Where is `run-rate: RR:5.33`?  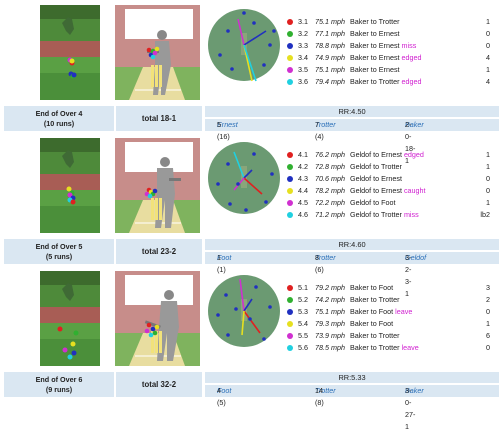 run-rate: RR:5.33 is located at coordinates (352, 377).